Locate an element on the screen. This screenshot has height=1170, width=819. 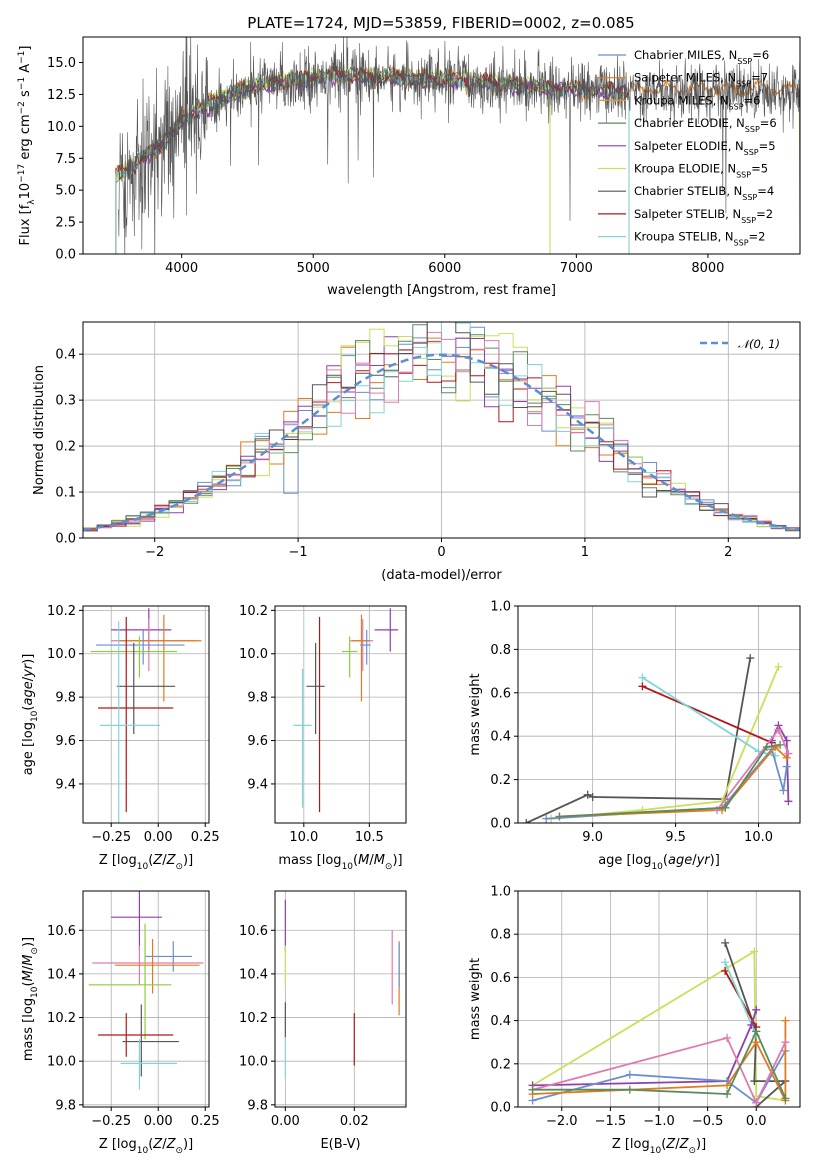
y-tick-label: 9.4 is located at coordinates (257, 784).